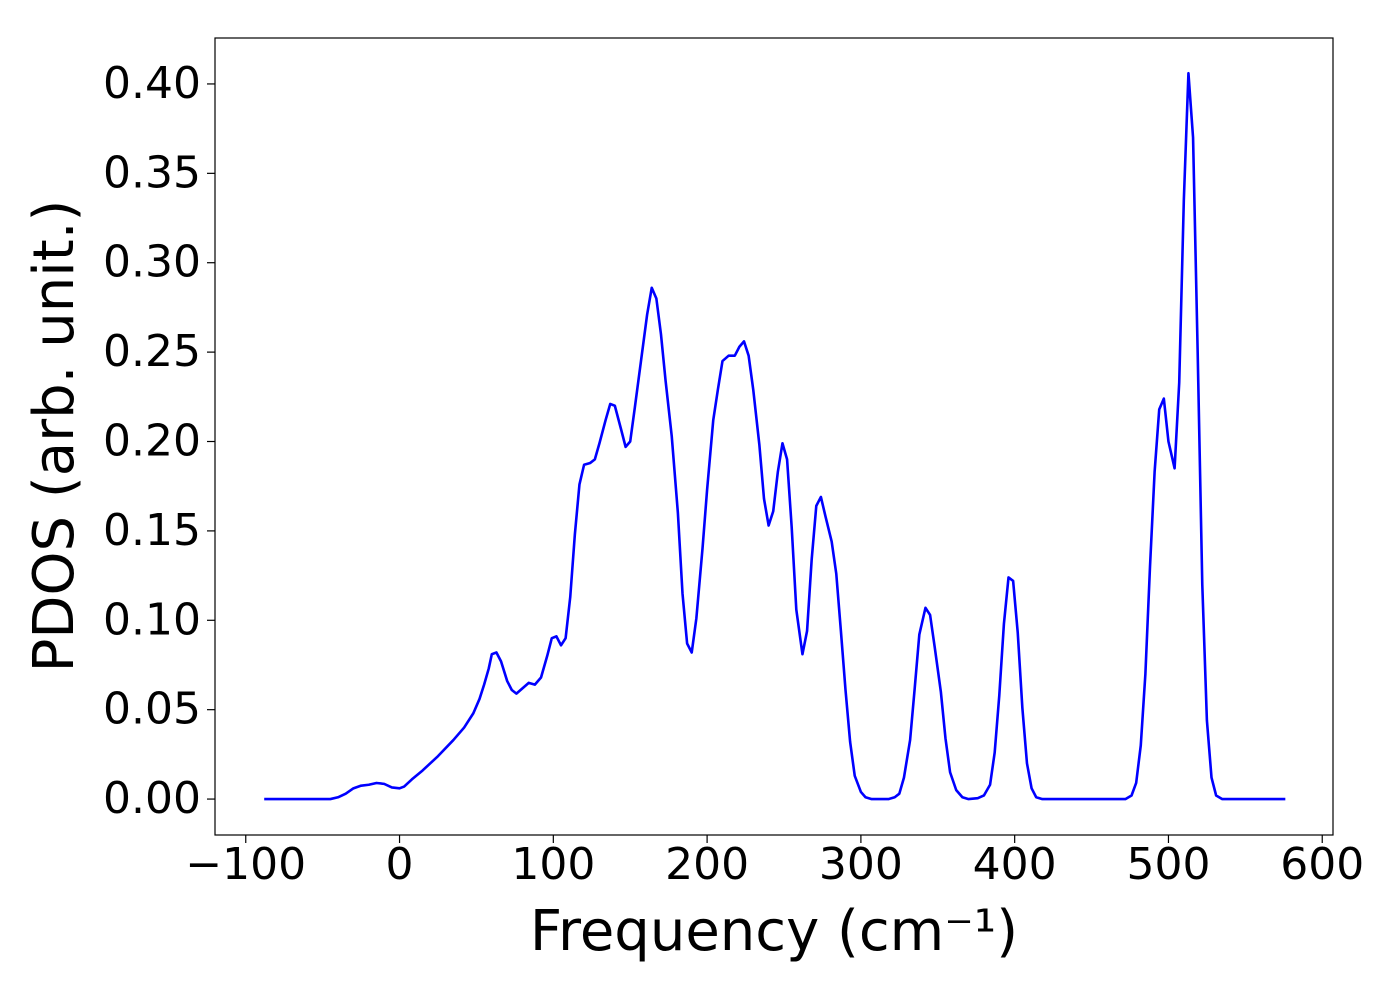 This screenshot has height=1000, width=1400. I want to click on y-axis-label: PDOS (arb. unit.), so click(54, 436).